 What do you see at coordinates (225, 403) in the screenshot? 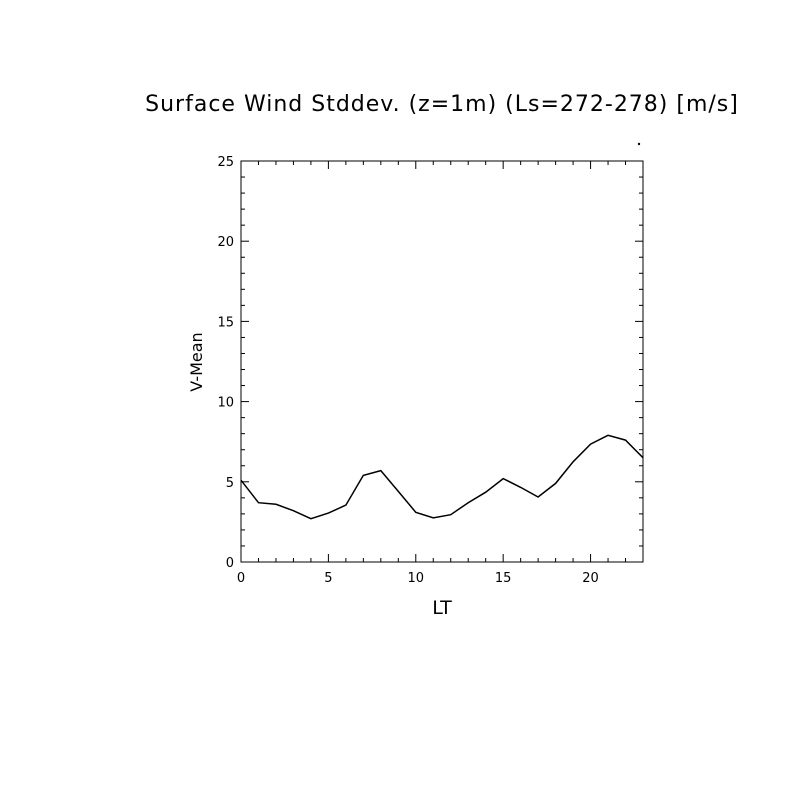
I see `y-tick-label: 10` at bounding box center [225, 403].